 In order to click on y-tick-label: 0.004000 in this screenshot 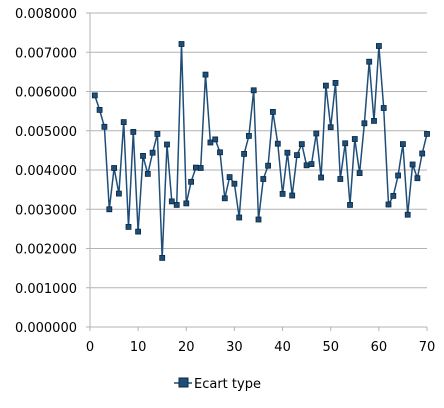, I will do `click(46, 171)`.